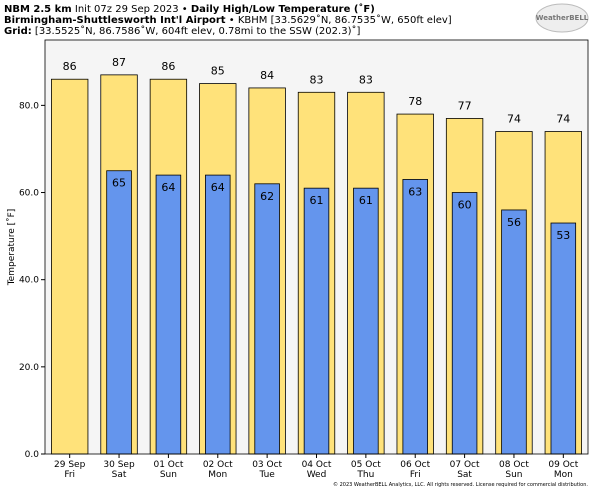  What do you see at coordinates (465, 465) in the screenshot?
I see `x-tick-label: 07 Oct` at bounding box center [465, 465].